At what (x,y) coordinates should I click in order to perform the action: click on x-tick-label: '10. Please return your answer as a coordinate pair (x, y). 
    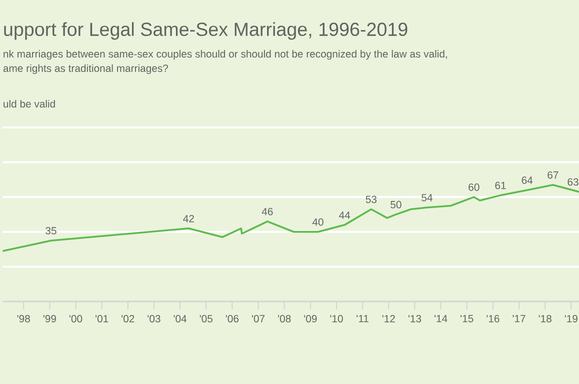
    Looking at the image, I should click on (336, 318).